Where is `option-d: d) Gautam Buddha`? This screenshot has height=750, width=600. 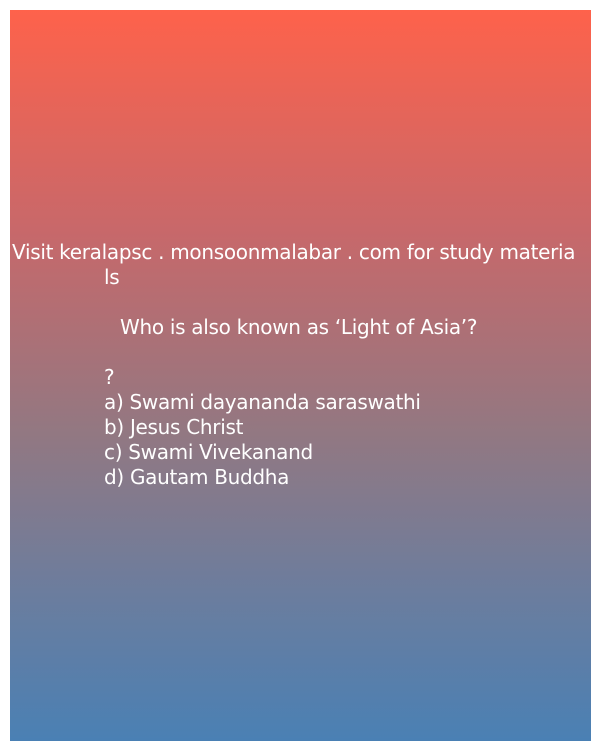 option-d: d) Gautam Buddha is located at coordinates (197, 477).